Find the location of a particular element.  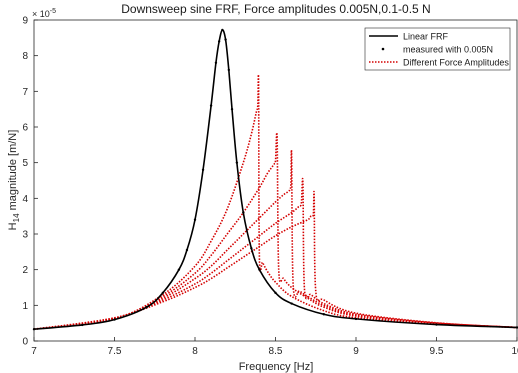

y-axis-label: H14 magnitude [m/N] is located at coordinates (14, 180).